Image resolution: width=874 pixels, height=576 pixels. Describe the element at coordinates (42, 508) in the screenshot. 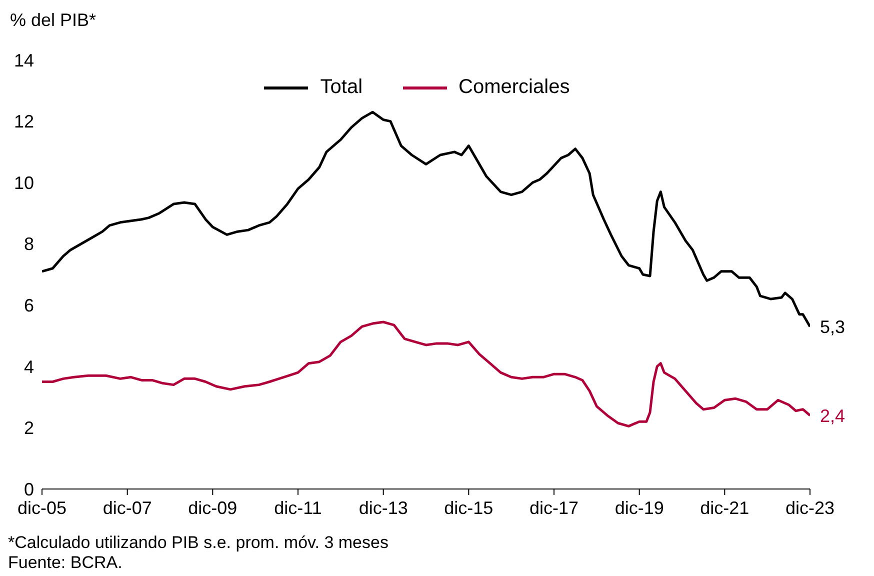

I see `x-tick-label: dic-05` at that location.